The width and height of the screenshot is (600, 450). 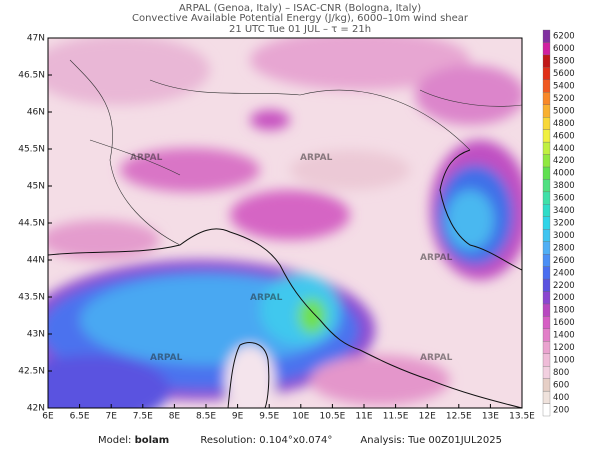 What do you see at coordinates (564, 161) in the screenshot?
I see `colorbar-label: 4200` at bounding box center [564, 161].